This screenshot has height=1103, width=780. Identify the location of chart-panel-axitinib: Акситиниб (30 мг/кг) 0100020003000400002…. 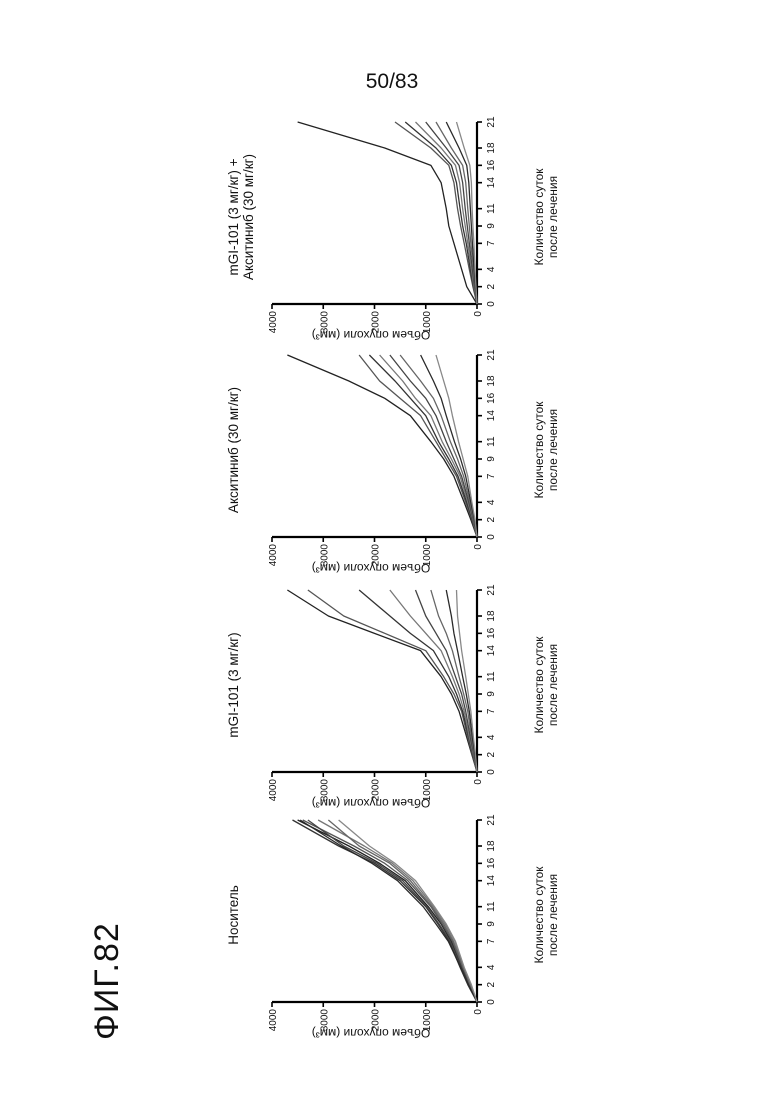
(387, 450).